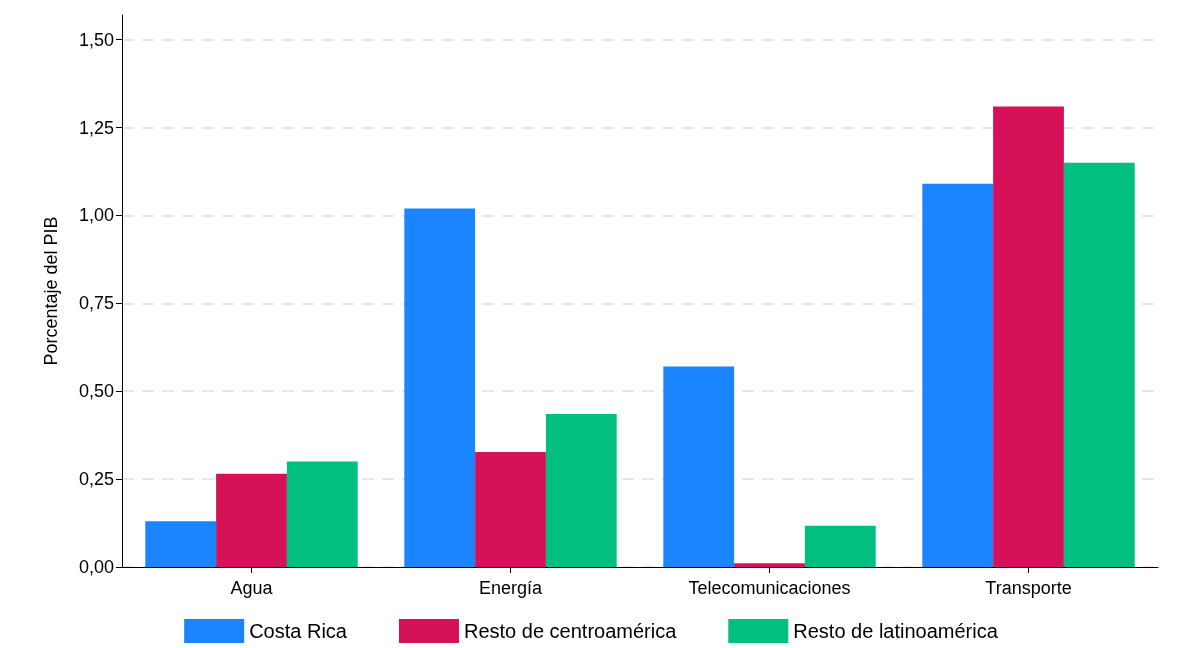  What do you see at coordinates (96, 479) in the screenshot?
I see `y-tick-label: 0,25` at bounding box center [96, 479].